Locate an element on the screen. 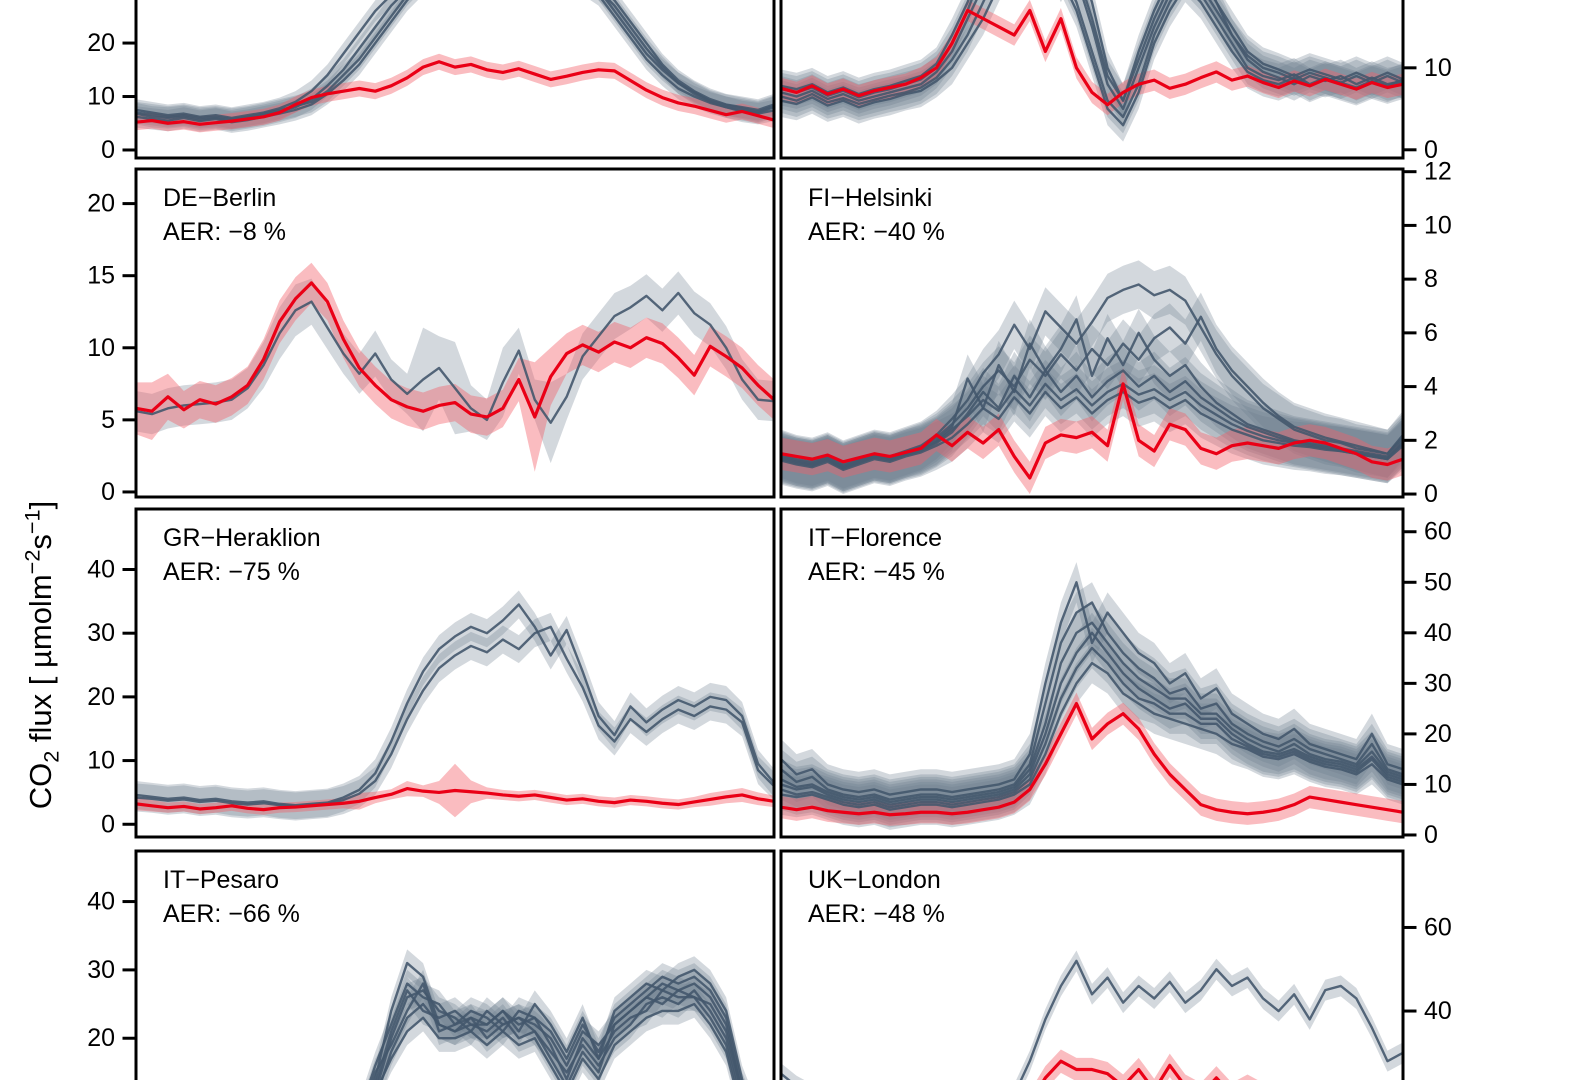 The width and height of the screenshot is (1584, 1080). panel-title: IT−Pesaro is located at coordinates (221, 880).